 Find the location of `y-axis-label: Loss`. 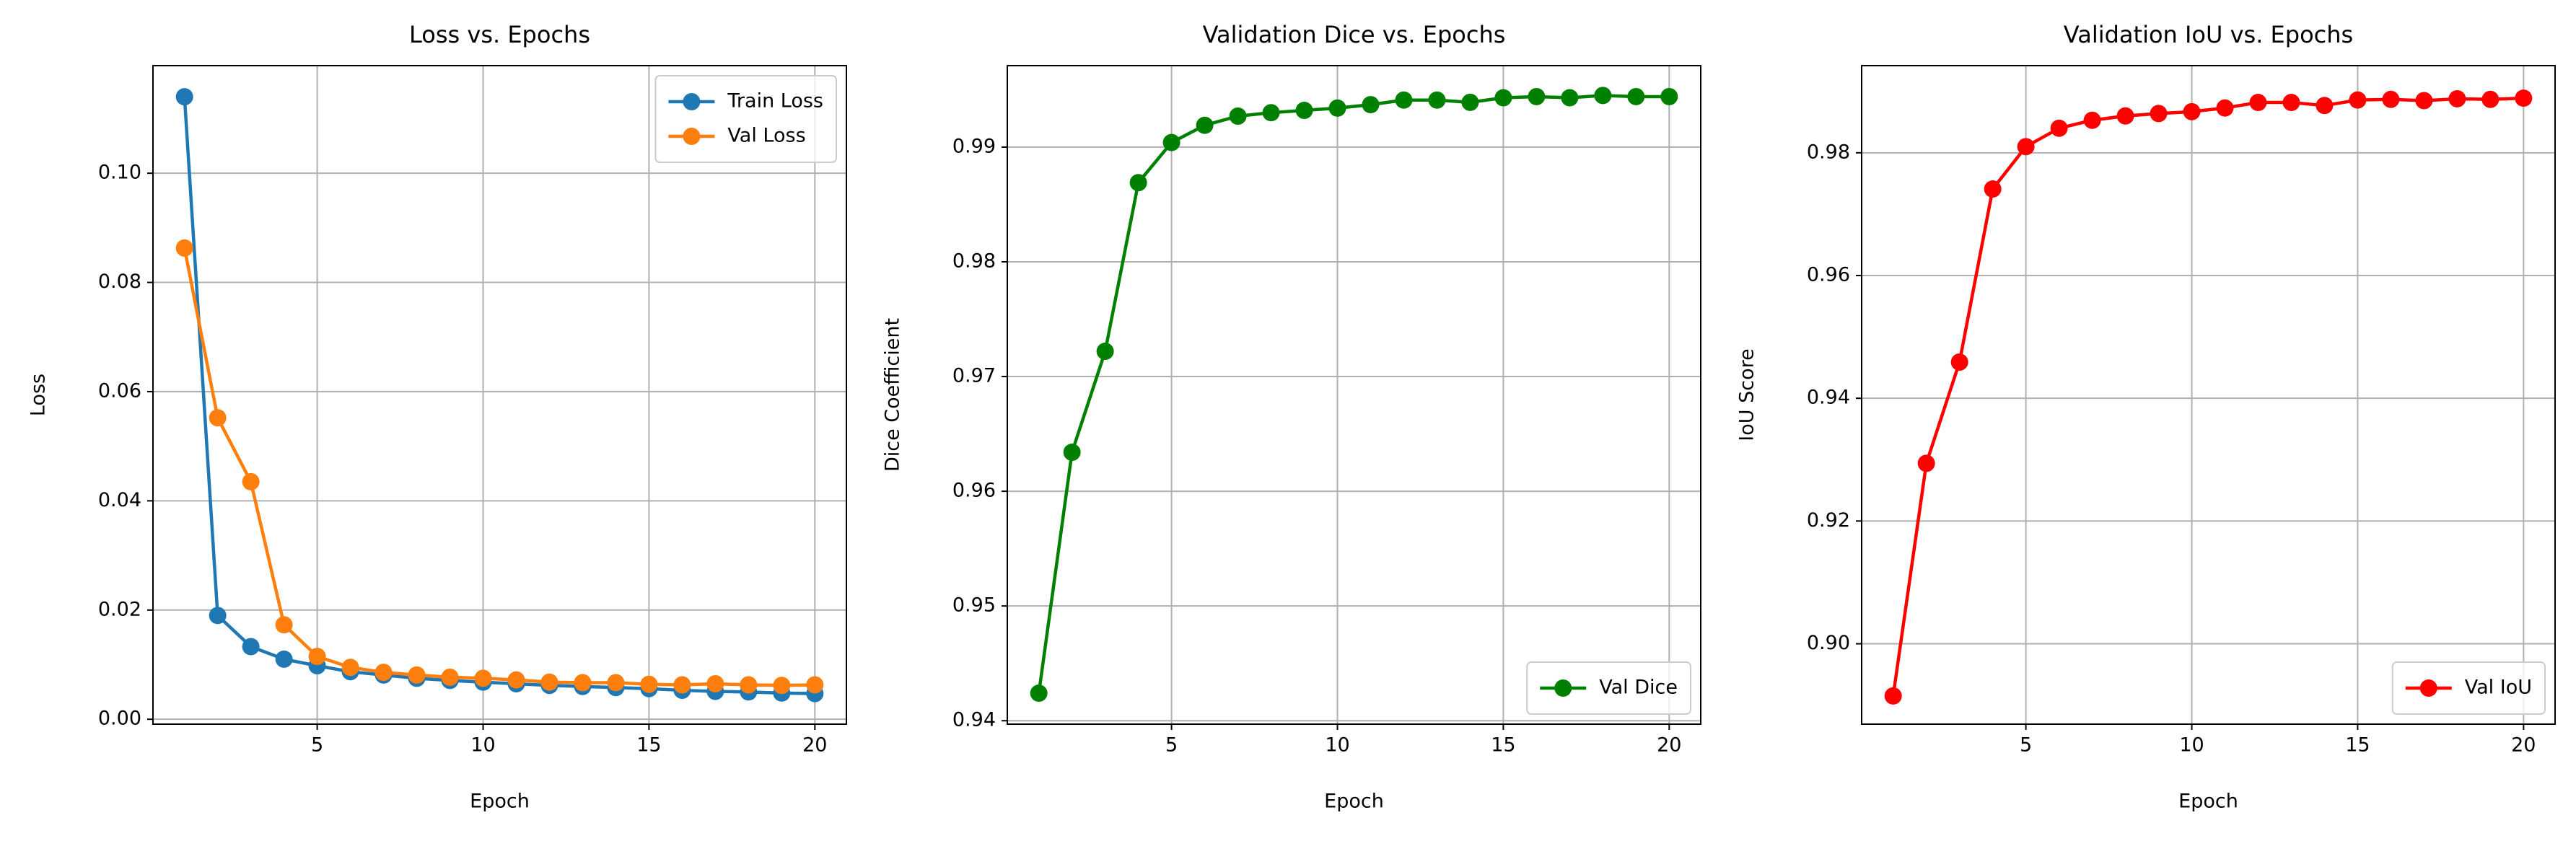

y-axis-label: Loss is located at coordinates (38, 395).